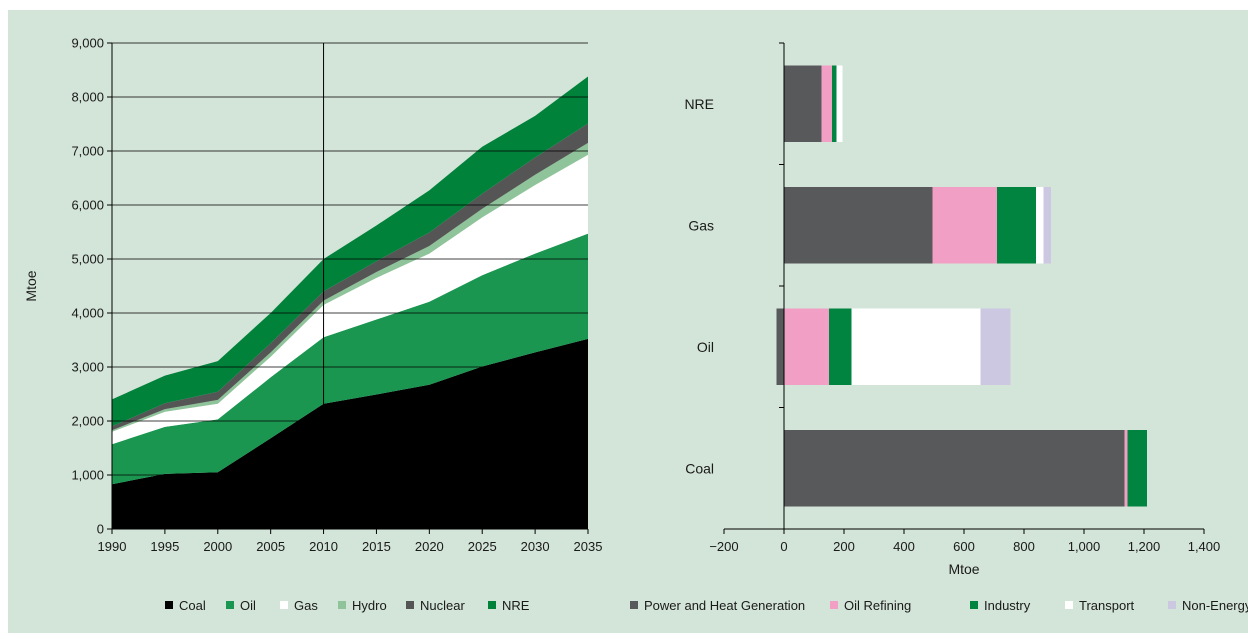 This screenshot has height=639, width=1248. I want to click on bar-category-label: Gas, so click(701, 225).